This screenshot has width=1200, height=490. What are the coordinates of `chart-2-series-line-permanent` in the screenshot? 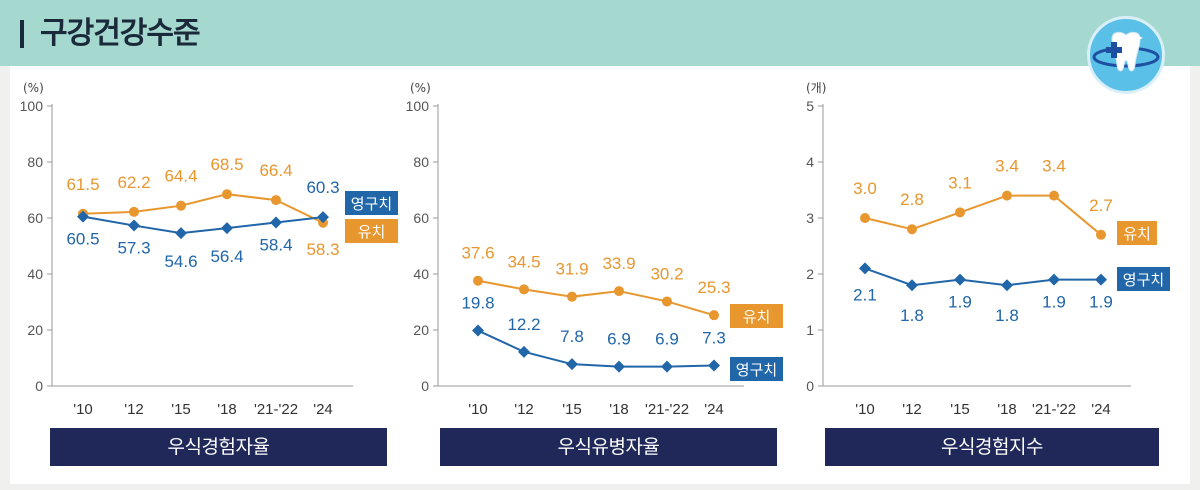 It's located at (596, 348).